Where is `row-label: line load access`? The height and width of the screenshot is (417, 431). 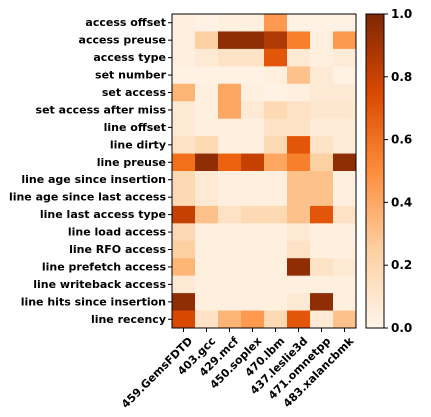
row-label: line load access is located at coordinates (117, 232).